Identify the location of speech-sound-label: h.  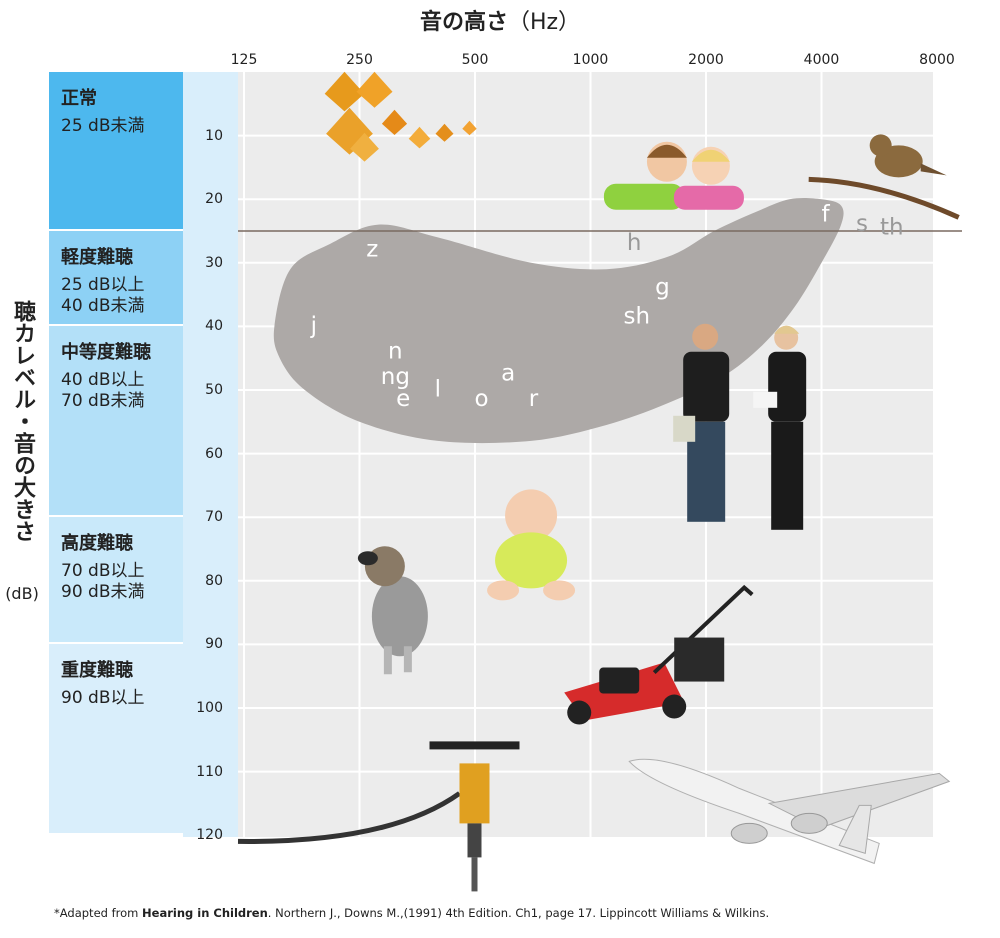
(634, 243).